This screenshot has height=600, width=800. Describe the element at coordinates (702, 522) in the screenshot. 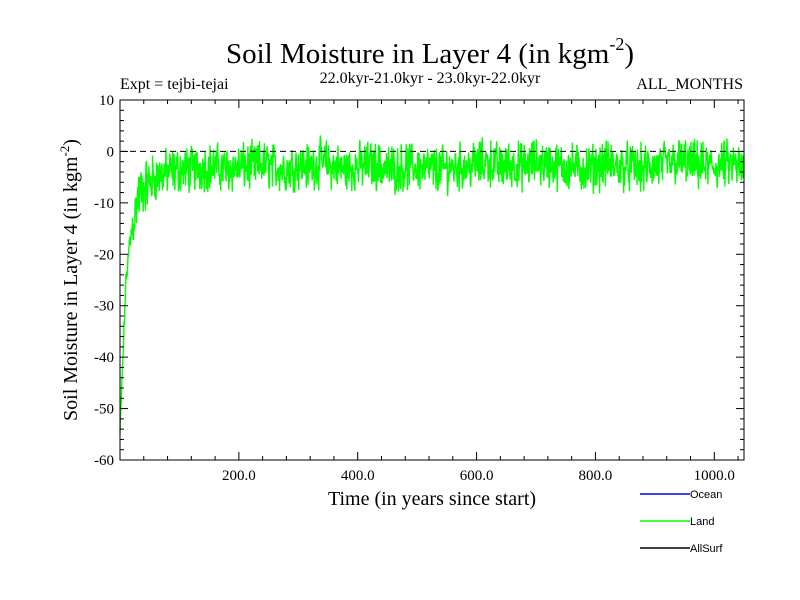

I see `legend-label-land: Land` at that location.